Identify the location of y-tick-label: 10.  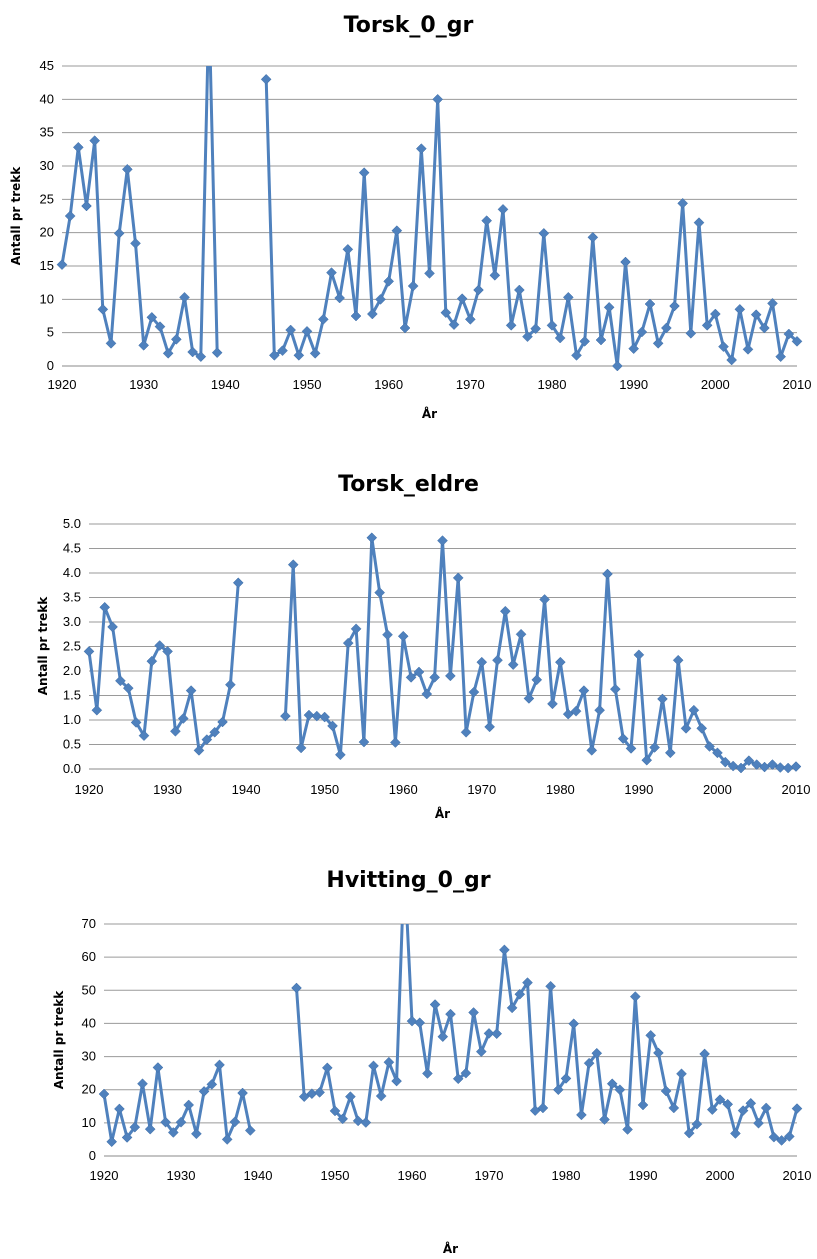
(47, 298).